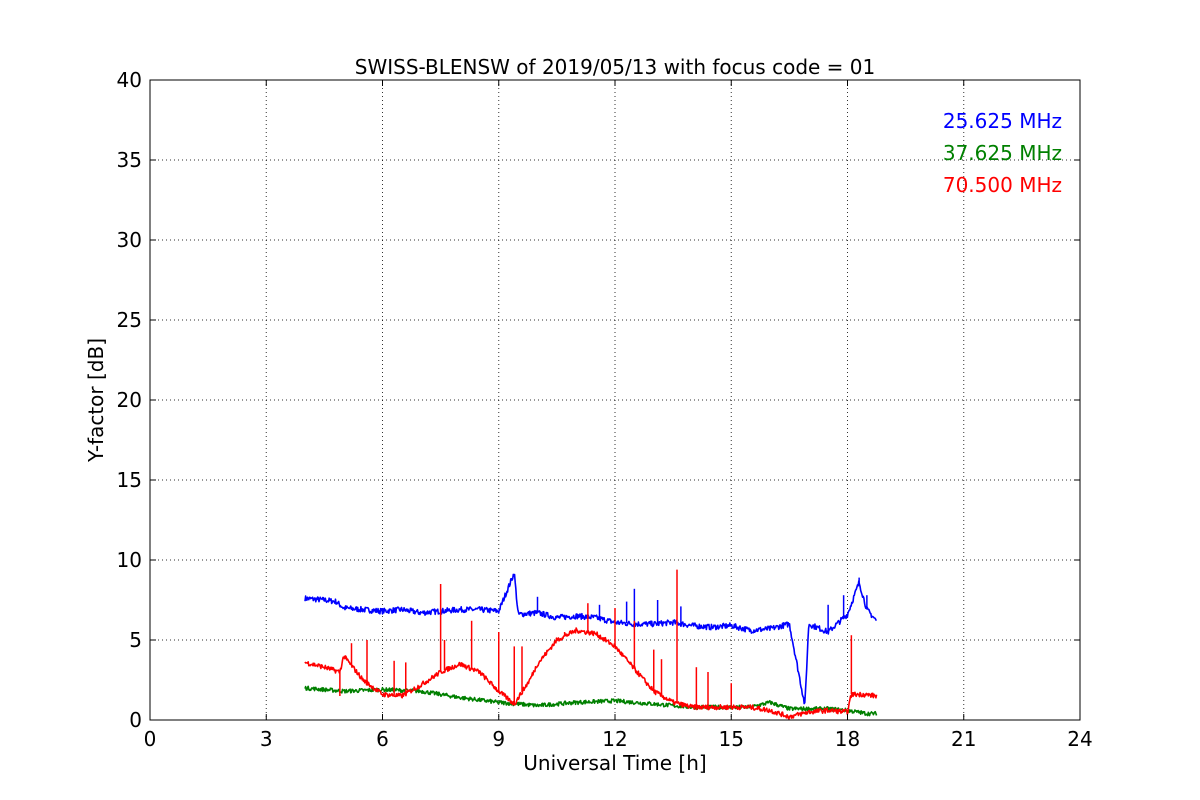  Describe the element at coordinates (129, 240) in the screenshot. I see `y-tick-label: 30` at that location.